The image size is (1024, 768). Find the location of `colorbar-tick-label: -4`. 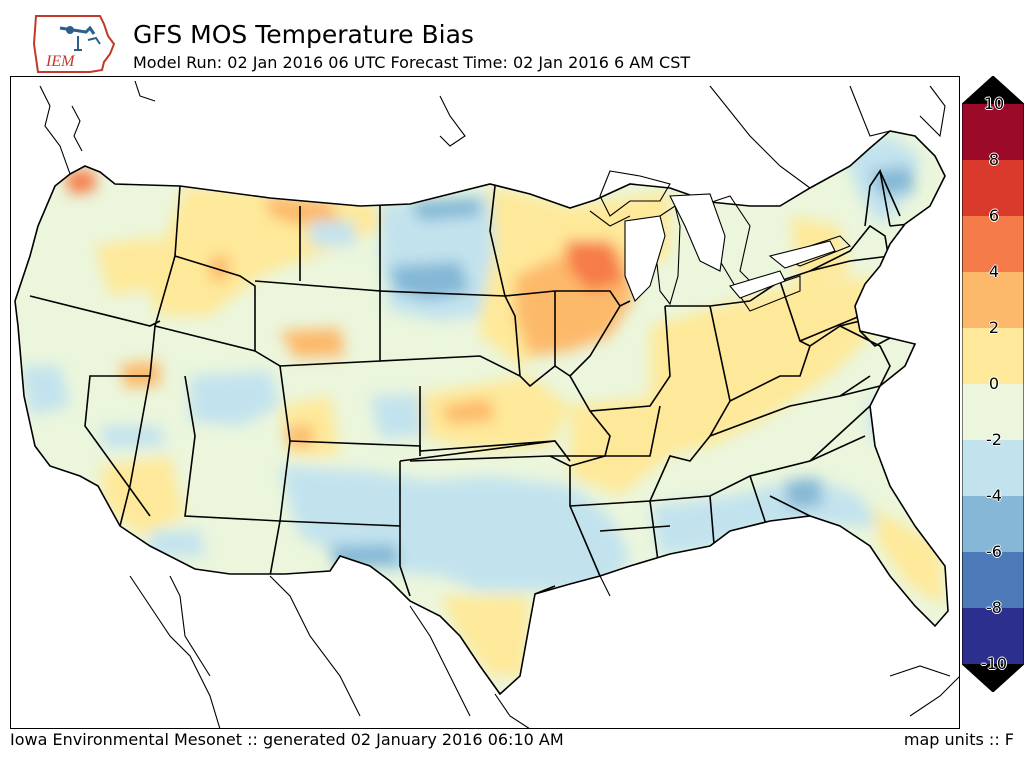

colorbar-tick-label: -4 is located at coordinates (994, 495).